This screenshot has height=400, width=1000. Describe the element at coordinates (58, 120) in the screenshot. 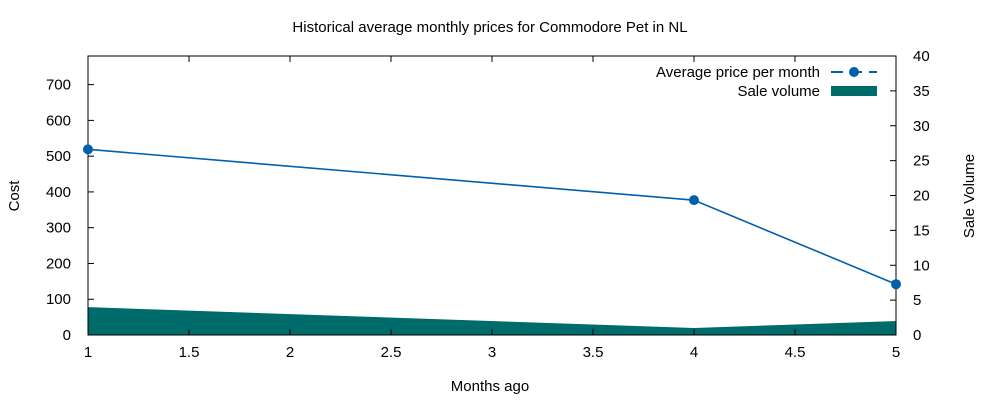

I see `y-tick-label: 600` at that location.